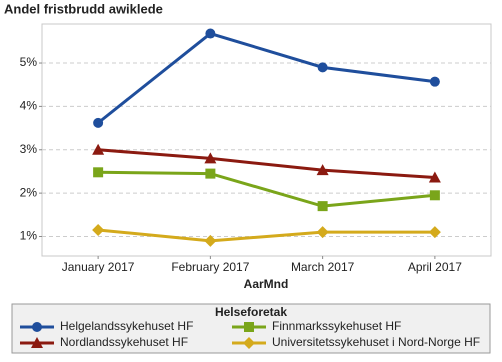 The height and width of the screenshot is (362, 502). I want to click on y-tick-label: 2%, so click(29, 192).